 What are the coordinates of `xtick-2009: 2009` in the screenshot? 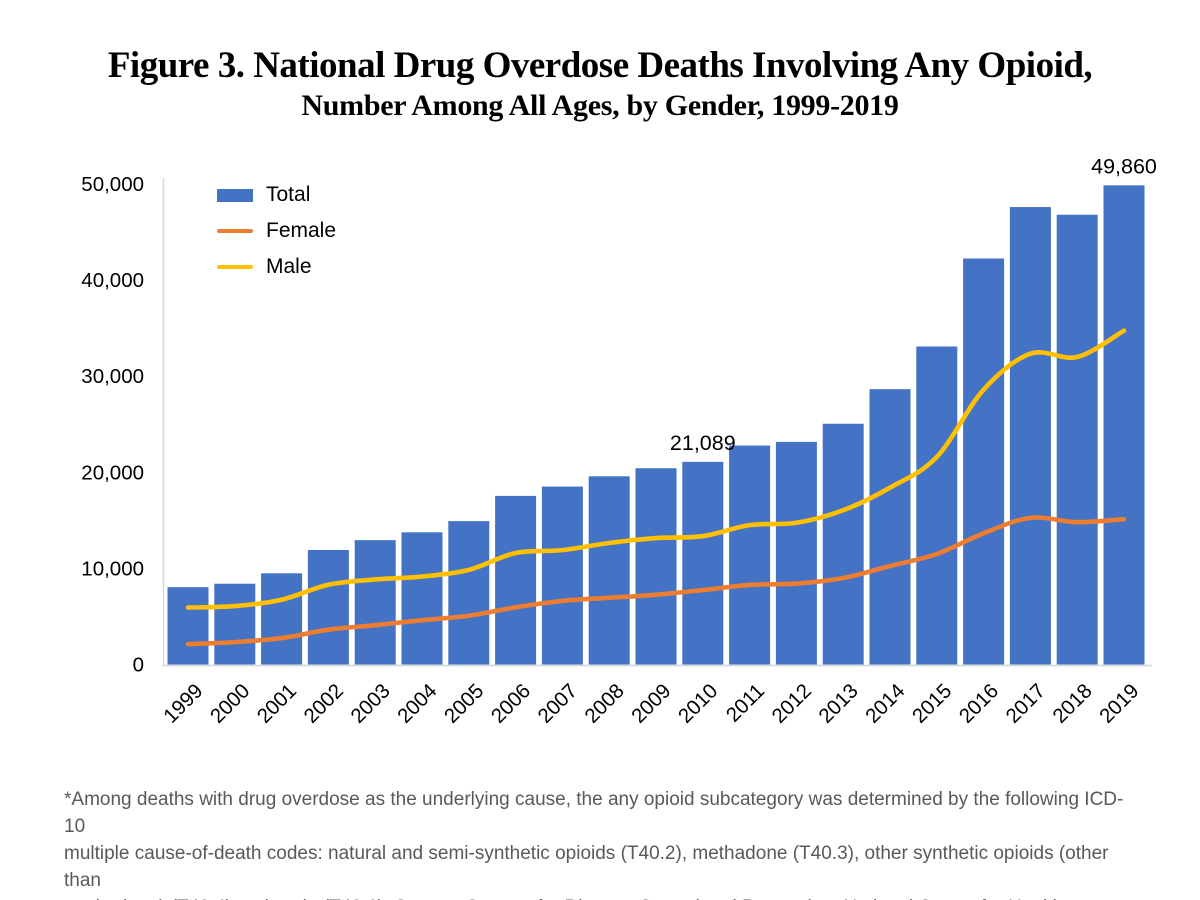 It's located at (651, 703).